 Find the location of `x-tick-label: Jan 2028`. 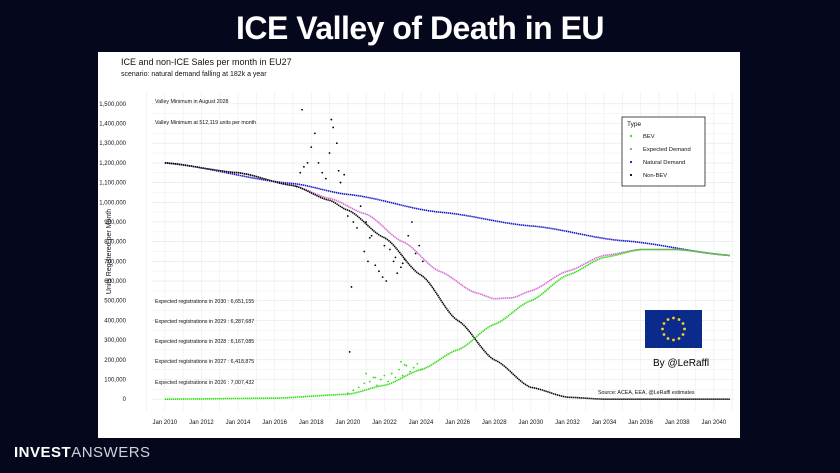

x-tick-label: Jan 2028 is located at coordinates (494, 423).